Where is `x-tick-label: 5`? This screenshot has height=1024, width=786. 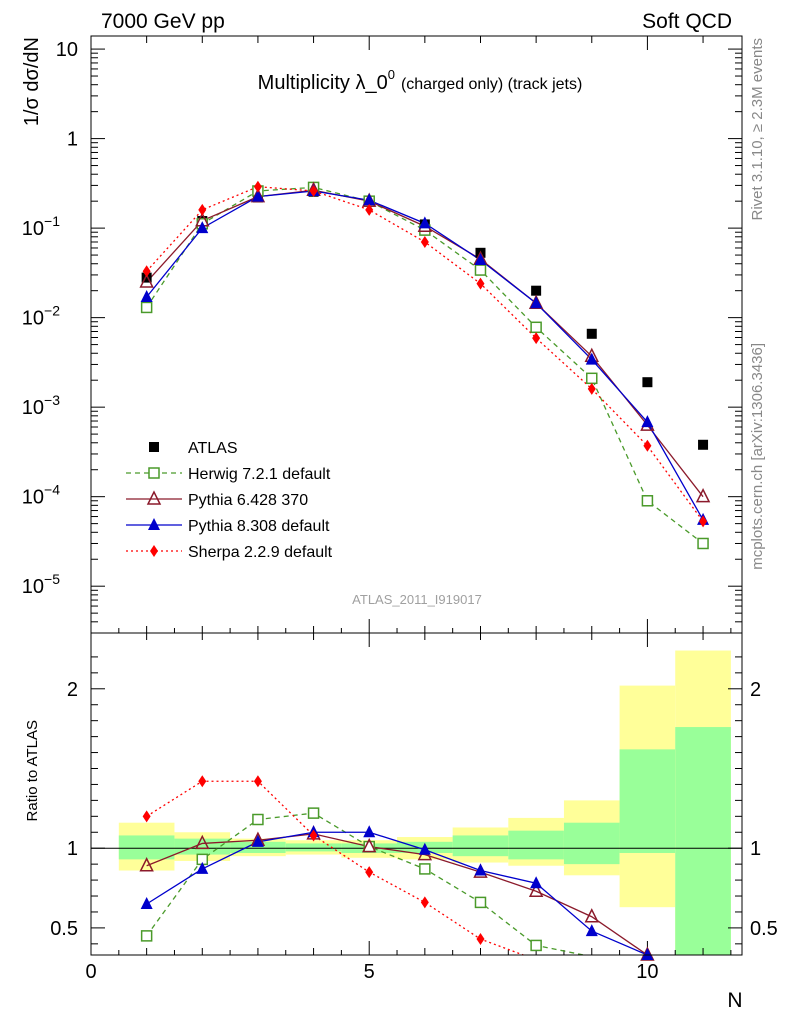 x-tick-label: 5 is located at coordinates (369, 972).